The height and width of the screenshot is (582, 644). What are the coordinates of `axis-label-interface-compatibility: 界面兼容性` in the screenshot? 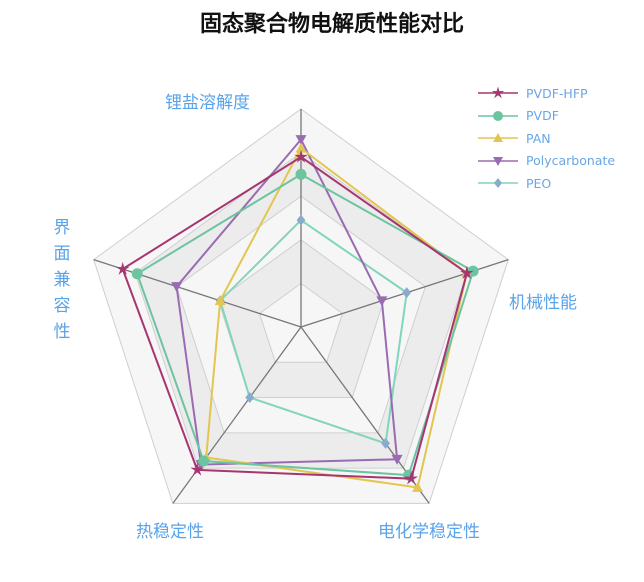 It's located at (62, 280).